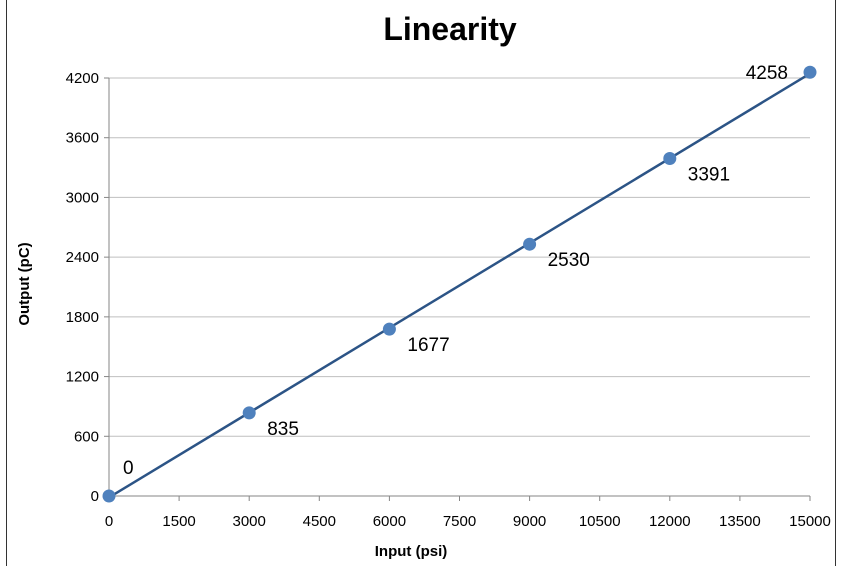  I want to click on x-tick-label: 15000, so click(810, 521).